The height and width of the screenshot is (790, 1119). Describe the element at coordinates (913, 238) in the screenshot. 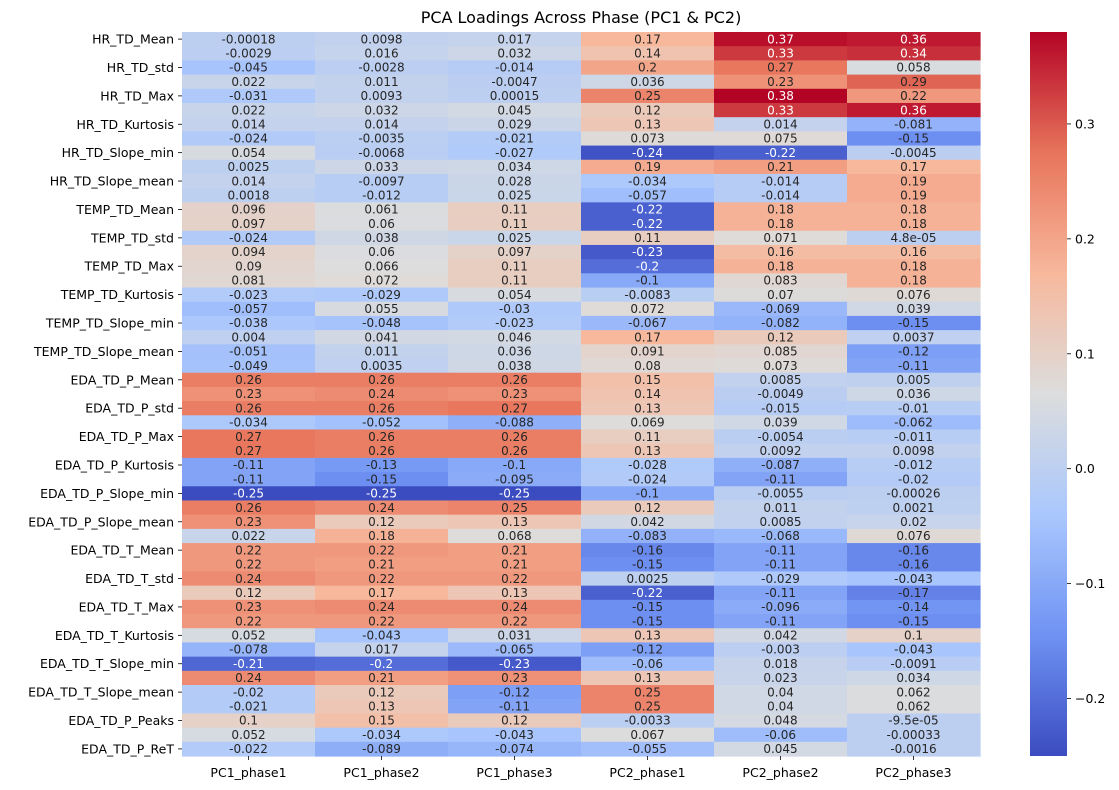

I see `heatmap-cell-label: 4.8e-05` at that location.